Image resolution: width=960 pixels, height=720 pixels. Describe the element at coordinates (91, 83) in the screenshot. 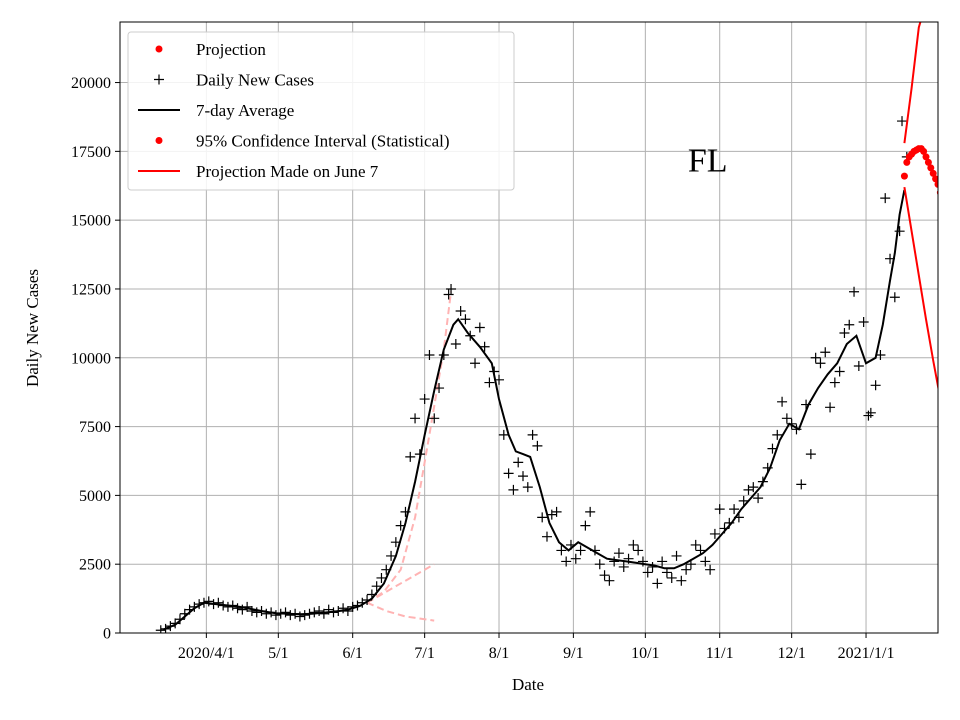

I see `y-tick-label: 20000` at that location.